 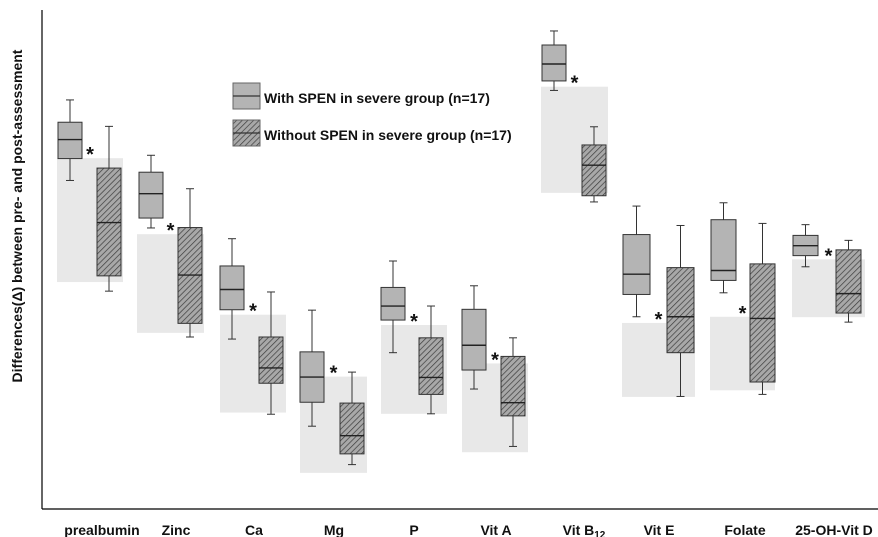 What do you see at coordinates (377, 98) in the screenshot?
I see `legend-label-with-spen: With SPEN in severe group (n=17)` at bounding box center [377, 98].